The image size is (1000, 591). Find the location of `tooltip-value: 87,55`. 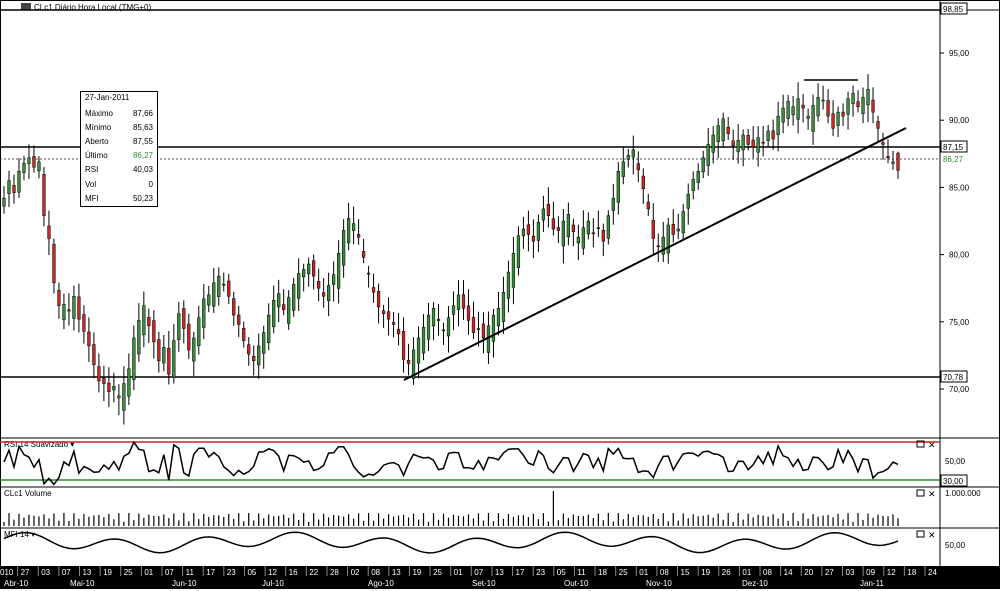

tooltip-value: 87,55 is located at coordinates (142, 141).